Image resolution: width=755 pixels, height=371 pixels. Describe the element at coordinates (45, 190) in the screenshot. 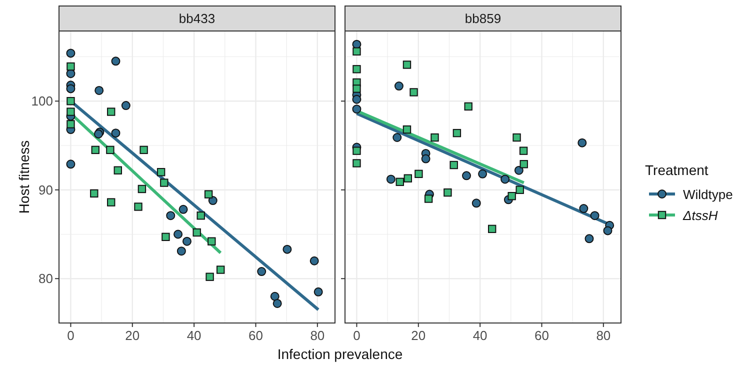

I see `y-tick-label: 90` at that location.